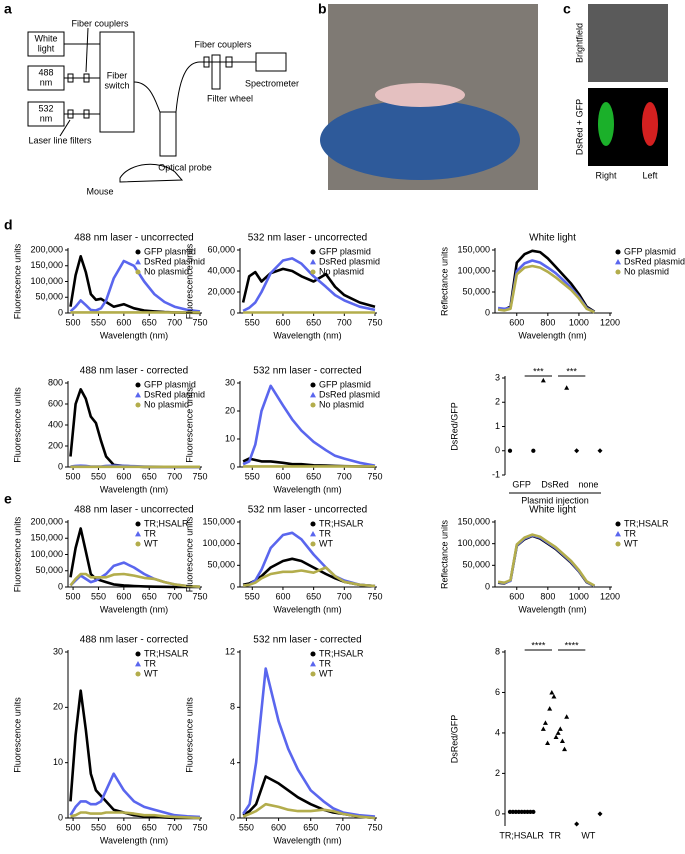  What do you see at coordinates (46, 118) in the screenshot?
I see `label: nm` at bounding box center [46, 118].